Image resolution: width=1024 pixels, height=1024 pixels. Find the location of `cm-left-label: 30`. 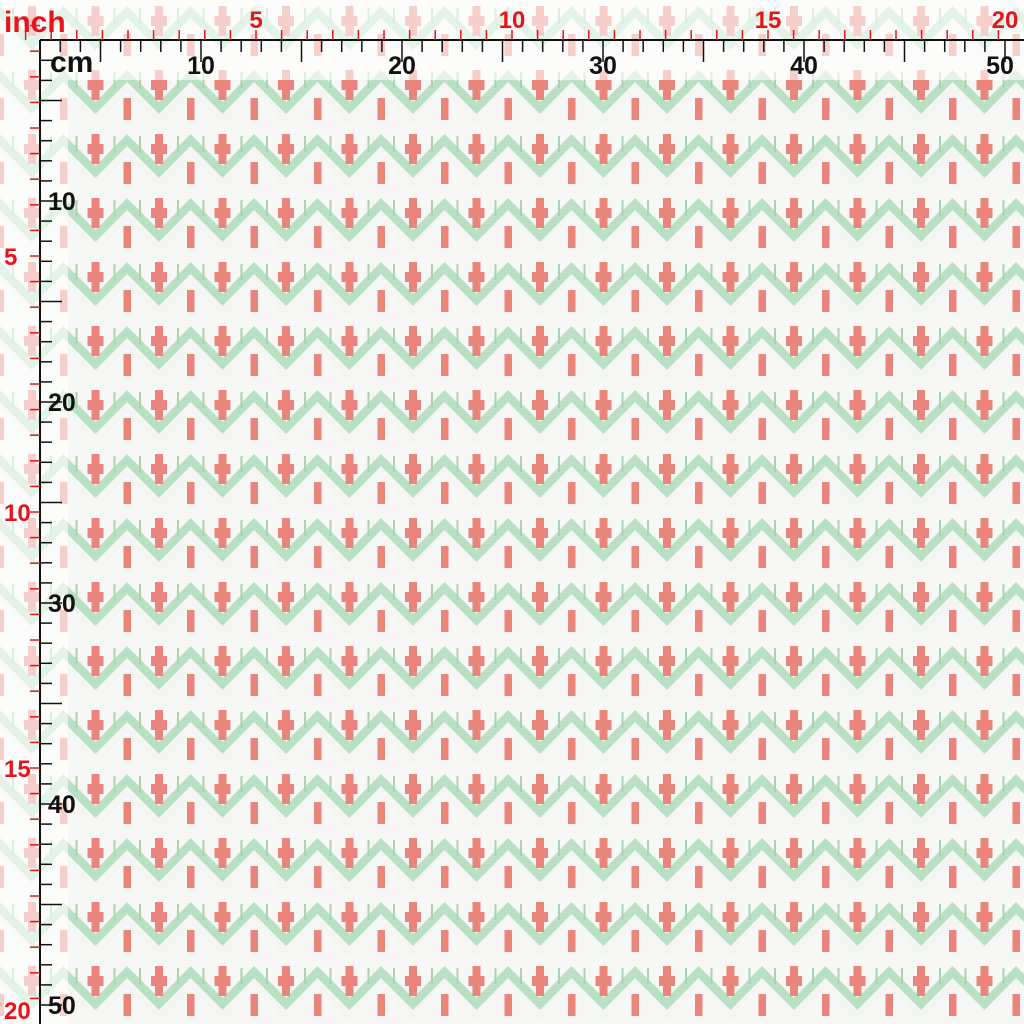

cm-left-label: 30 is located at coordinates (62, 604).